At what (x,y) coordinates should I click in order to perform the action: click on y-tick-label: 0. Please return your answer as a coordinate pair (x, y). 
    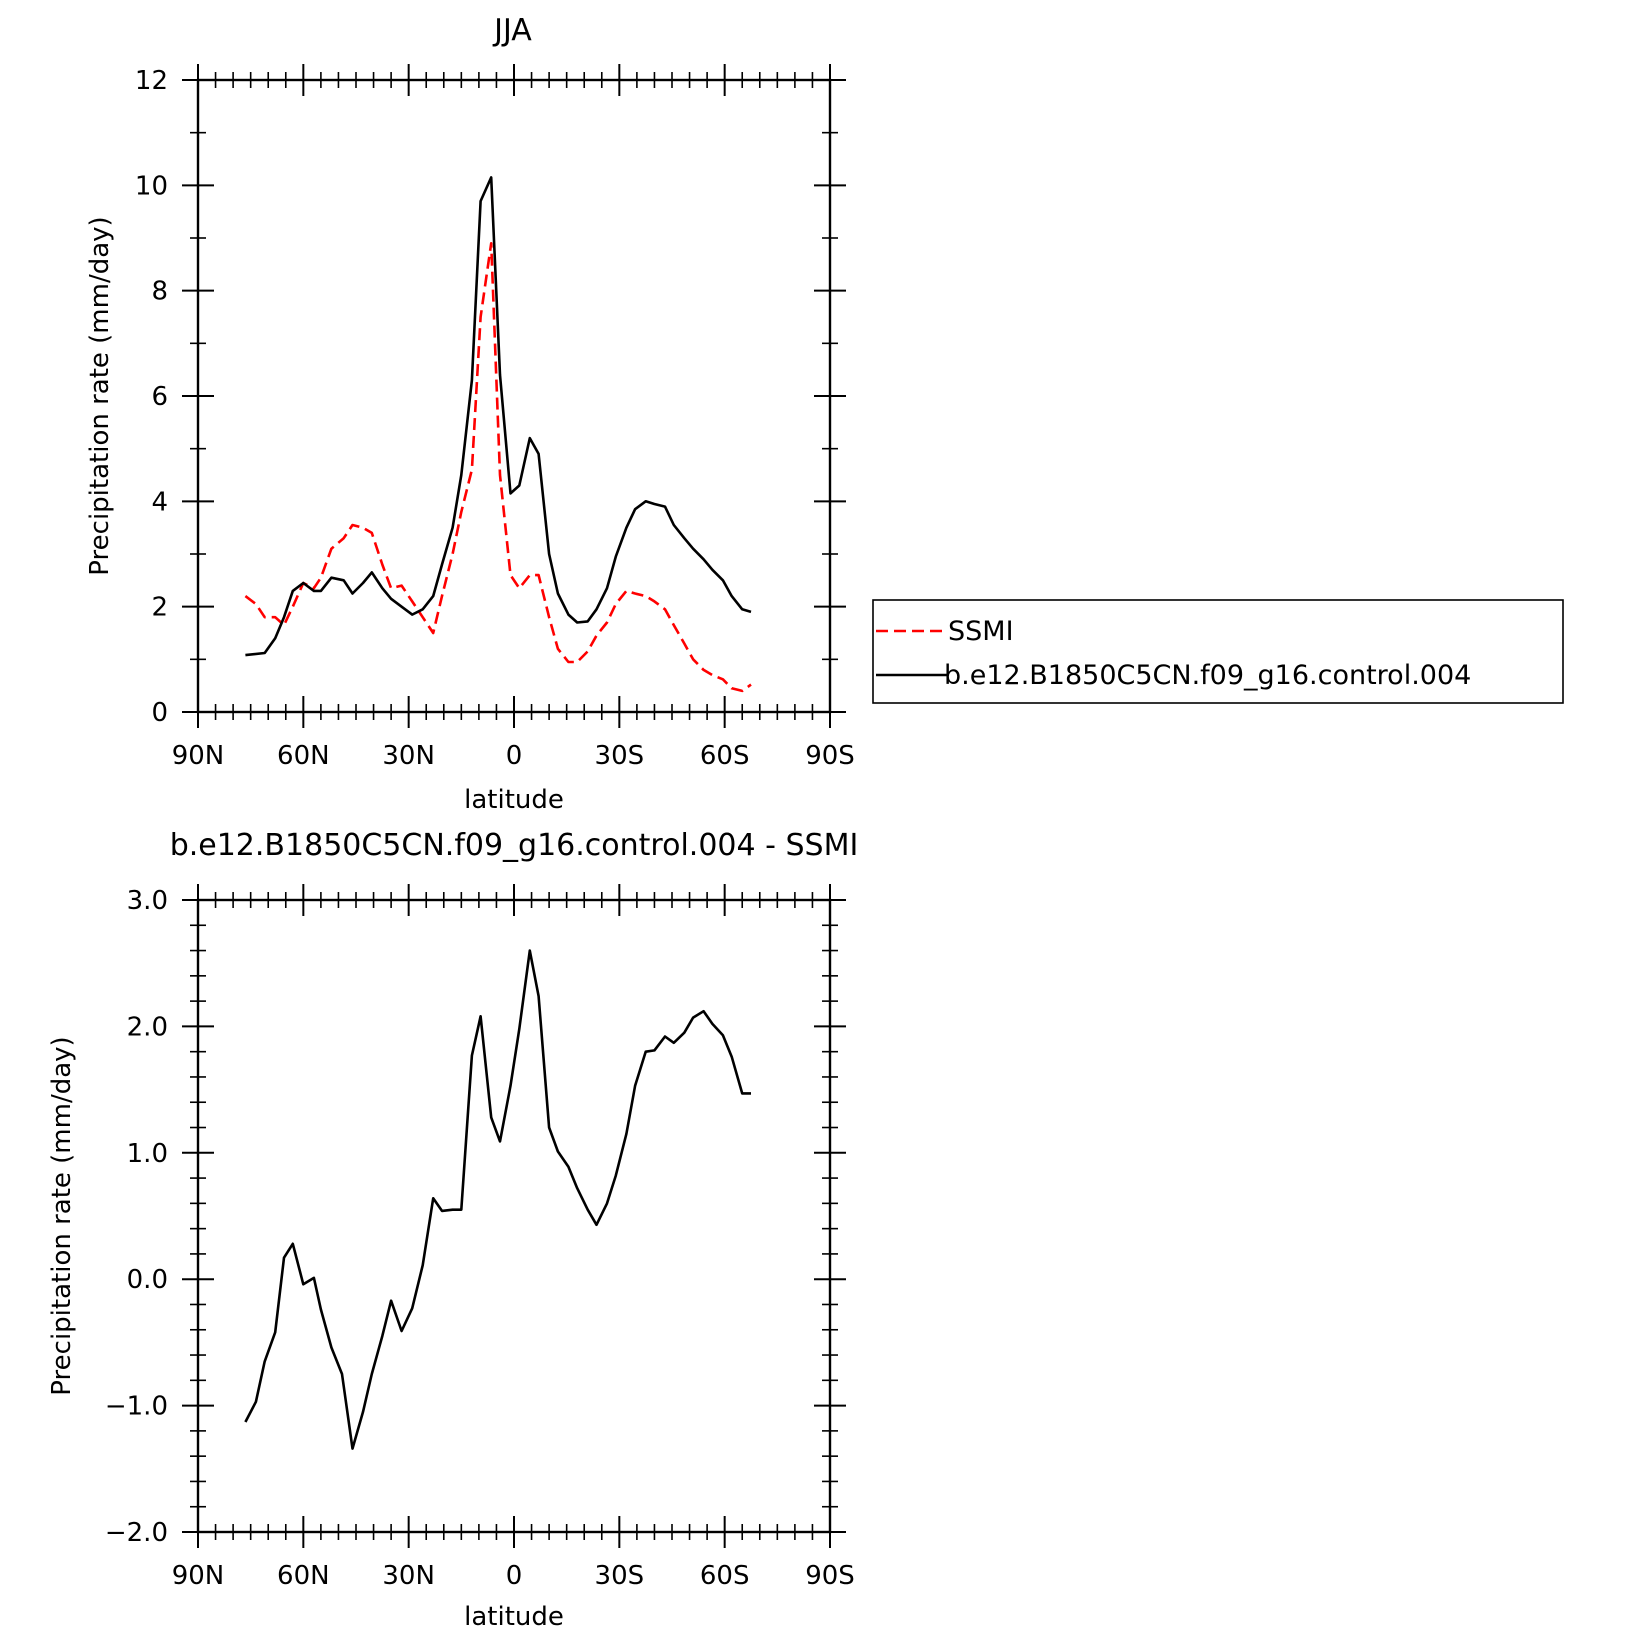
    Looking at the image, I should click on (159, 713).